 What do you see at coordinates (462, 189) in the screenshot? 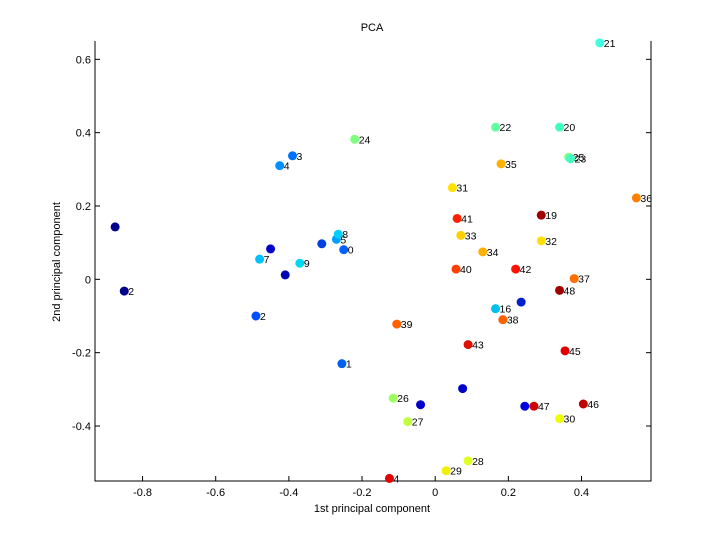
I see `point-label: 31` at bounding box center [462, 189].